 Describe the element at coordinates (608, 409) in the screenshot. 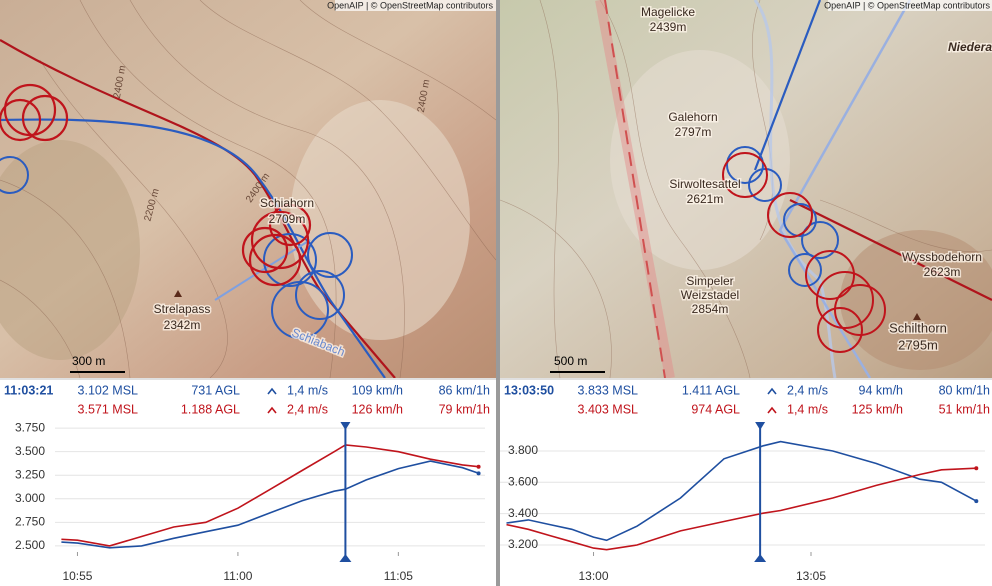

I see `stat-value: 3.403 MSL` at that location.